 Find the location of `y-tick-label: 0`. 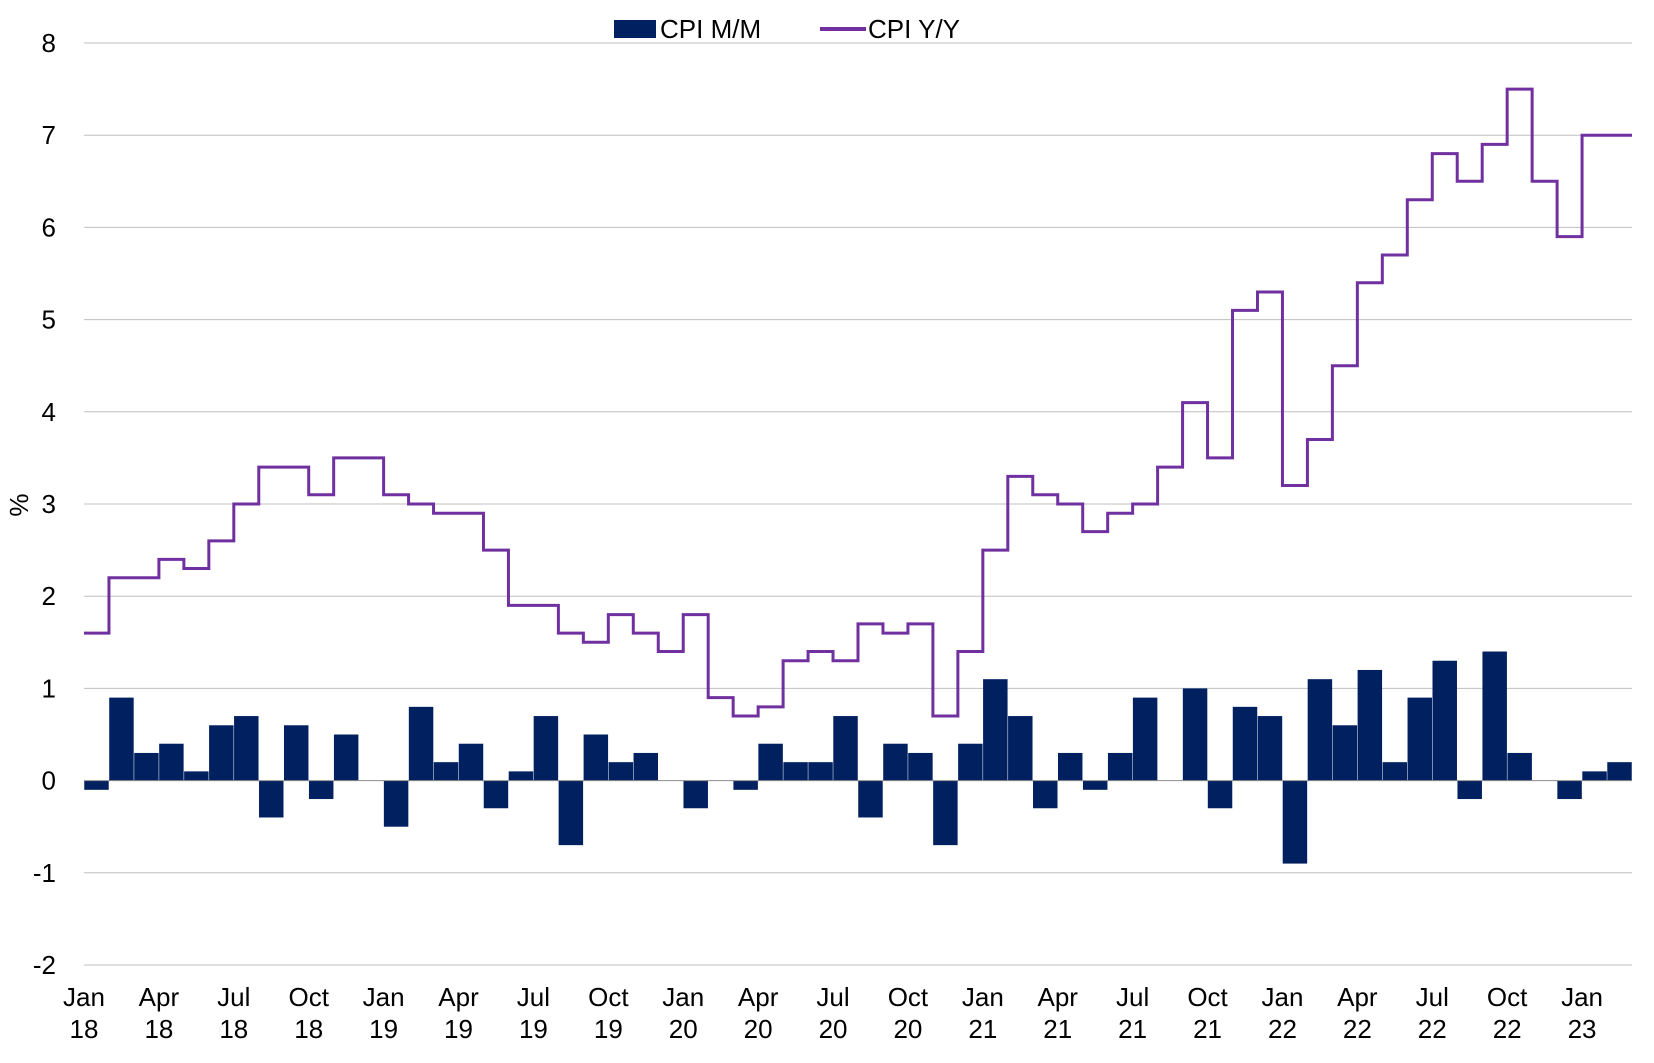

y-tick-label: 0 is located at coordinates (49, 781).